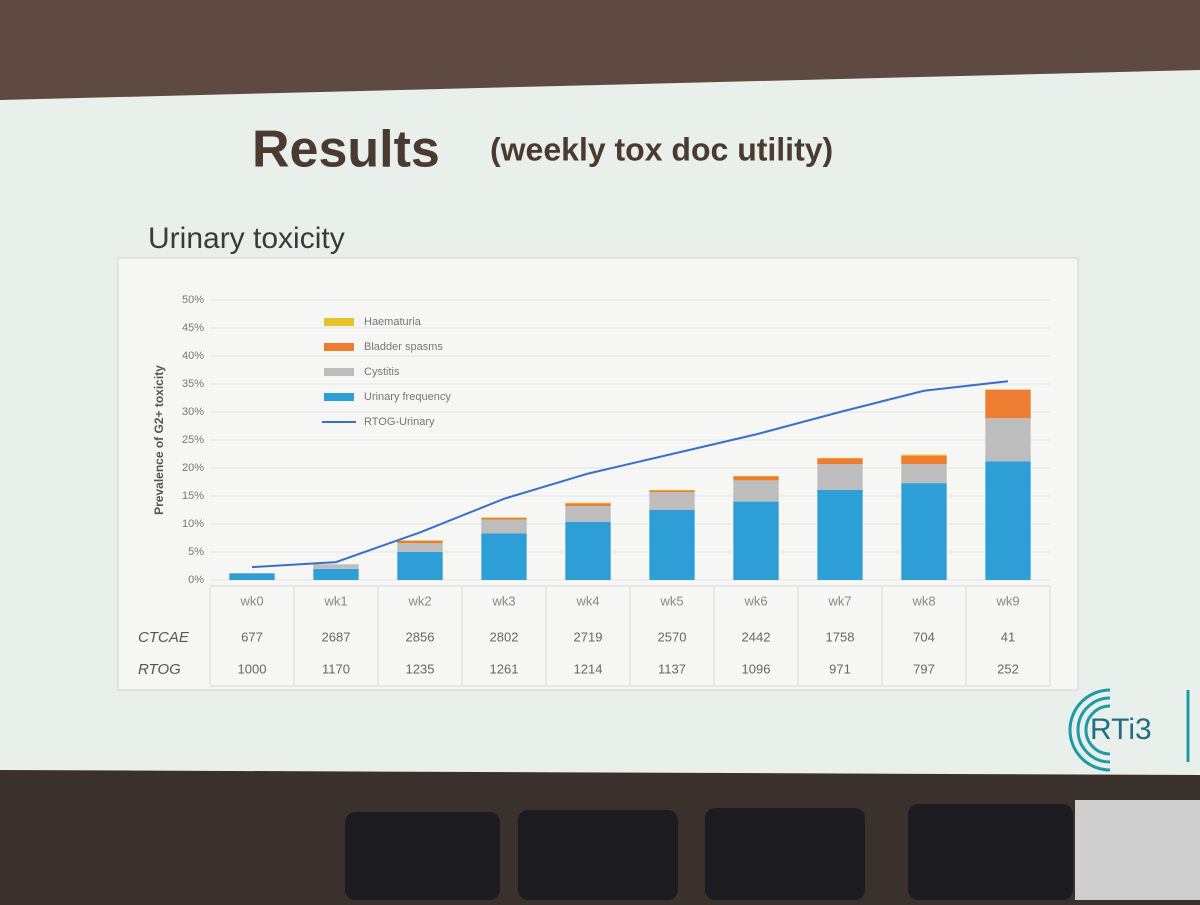  What do you see at coordinates (924, 668) in the screenshot?
I see `table-cell: 797` at bounding box center [924, 668].